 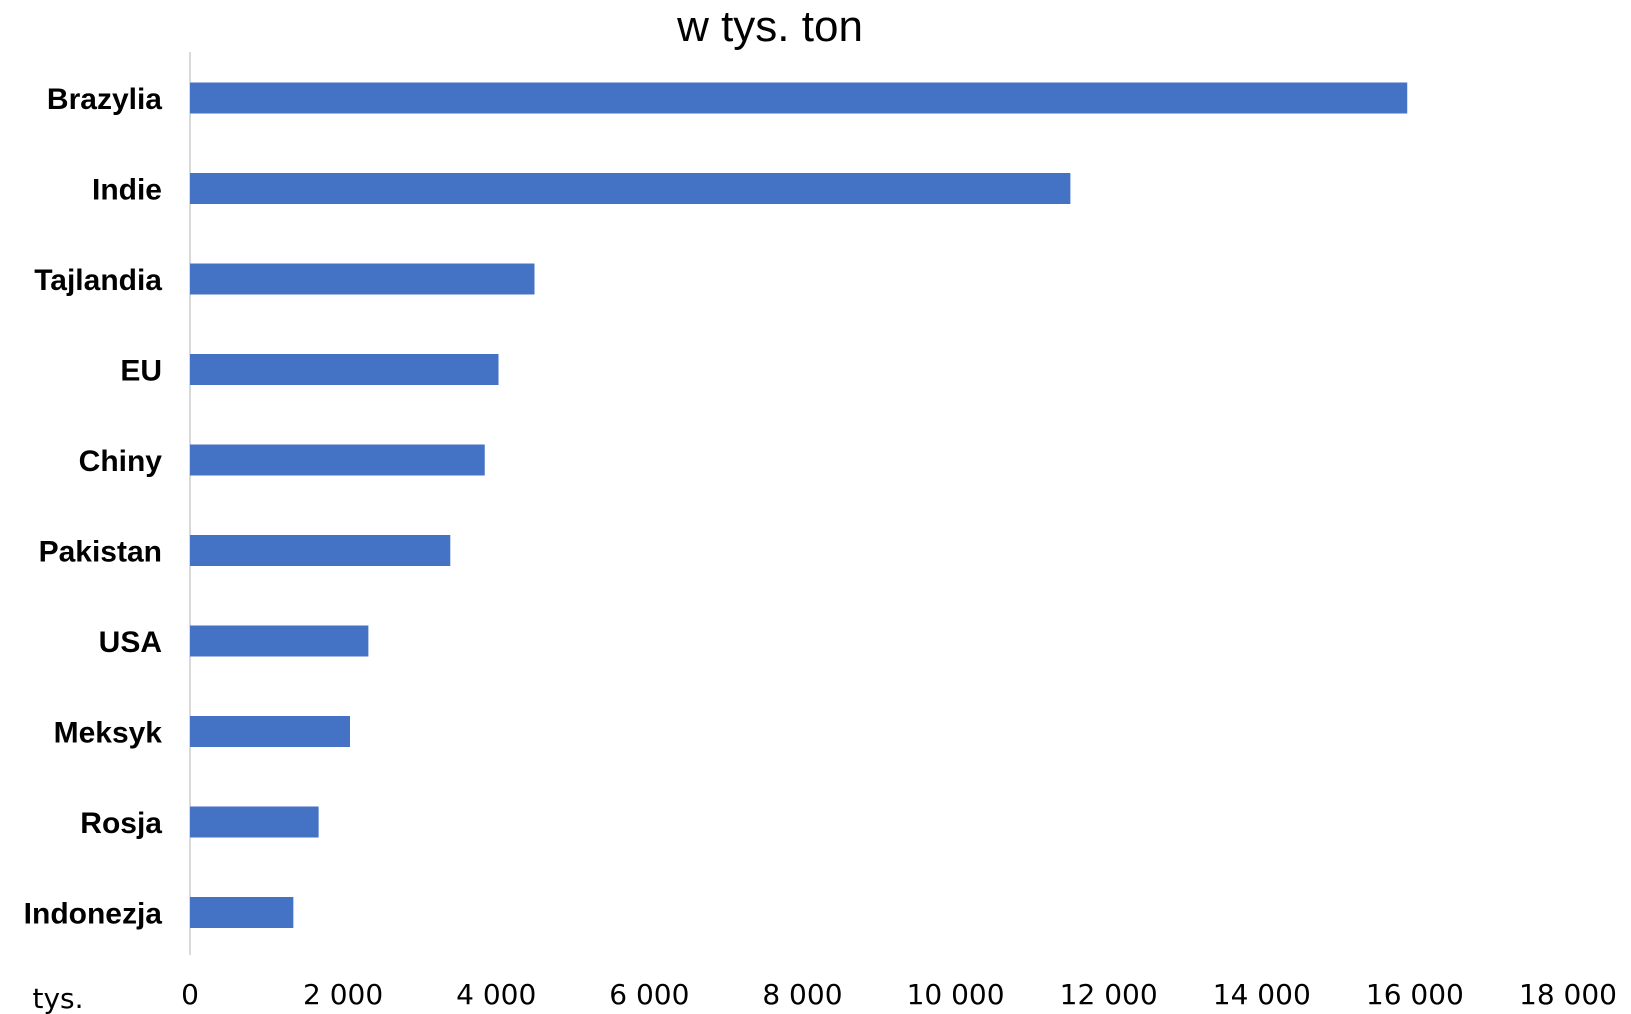 What do you see at coordinates (1568, 994) in the screenshot?
I see `x-tick-label: 18 000` at bounding box center [1568, 994].